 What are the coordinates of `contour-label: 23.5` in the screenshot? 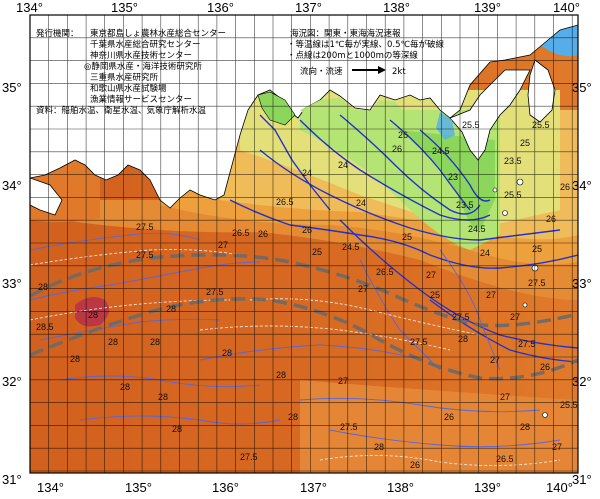 It's located at (513, 161).